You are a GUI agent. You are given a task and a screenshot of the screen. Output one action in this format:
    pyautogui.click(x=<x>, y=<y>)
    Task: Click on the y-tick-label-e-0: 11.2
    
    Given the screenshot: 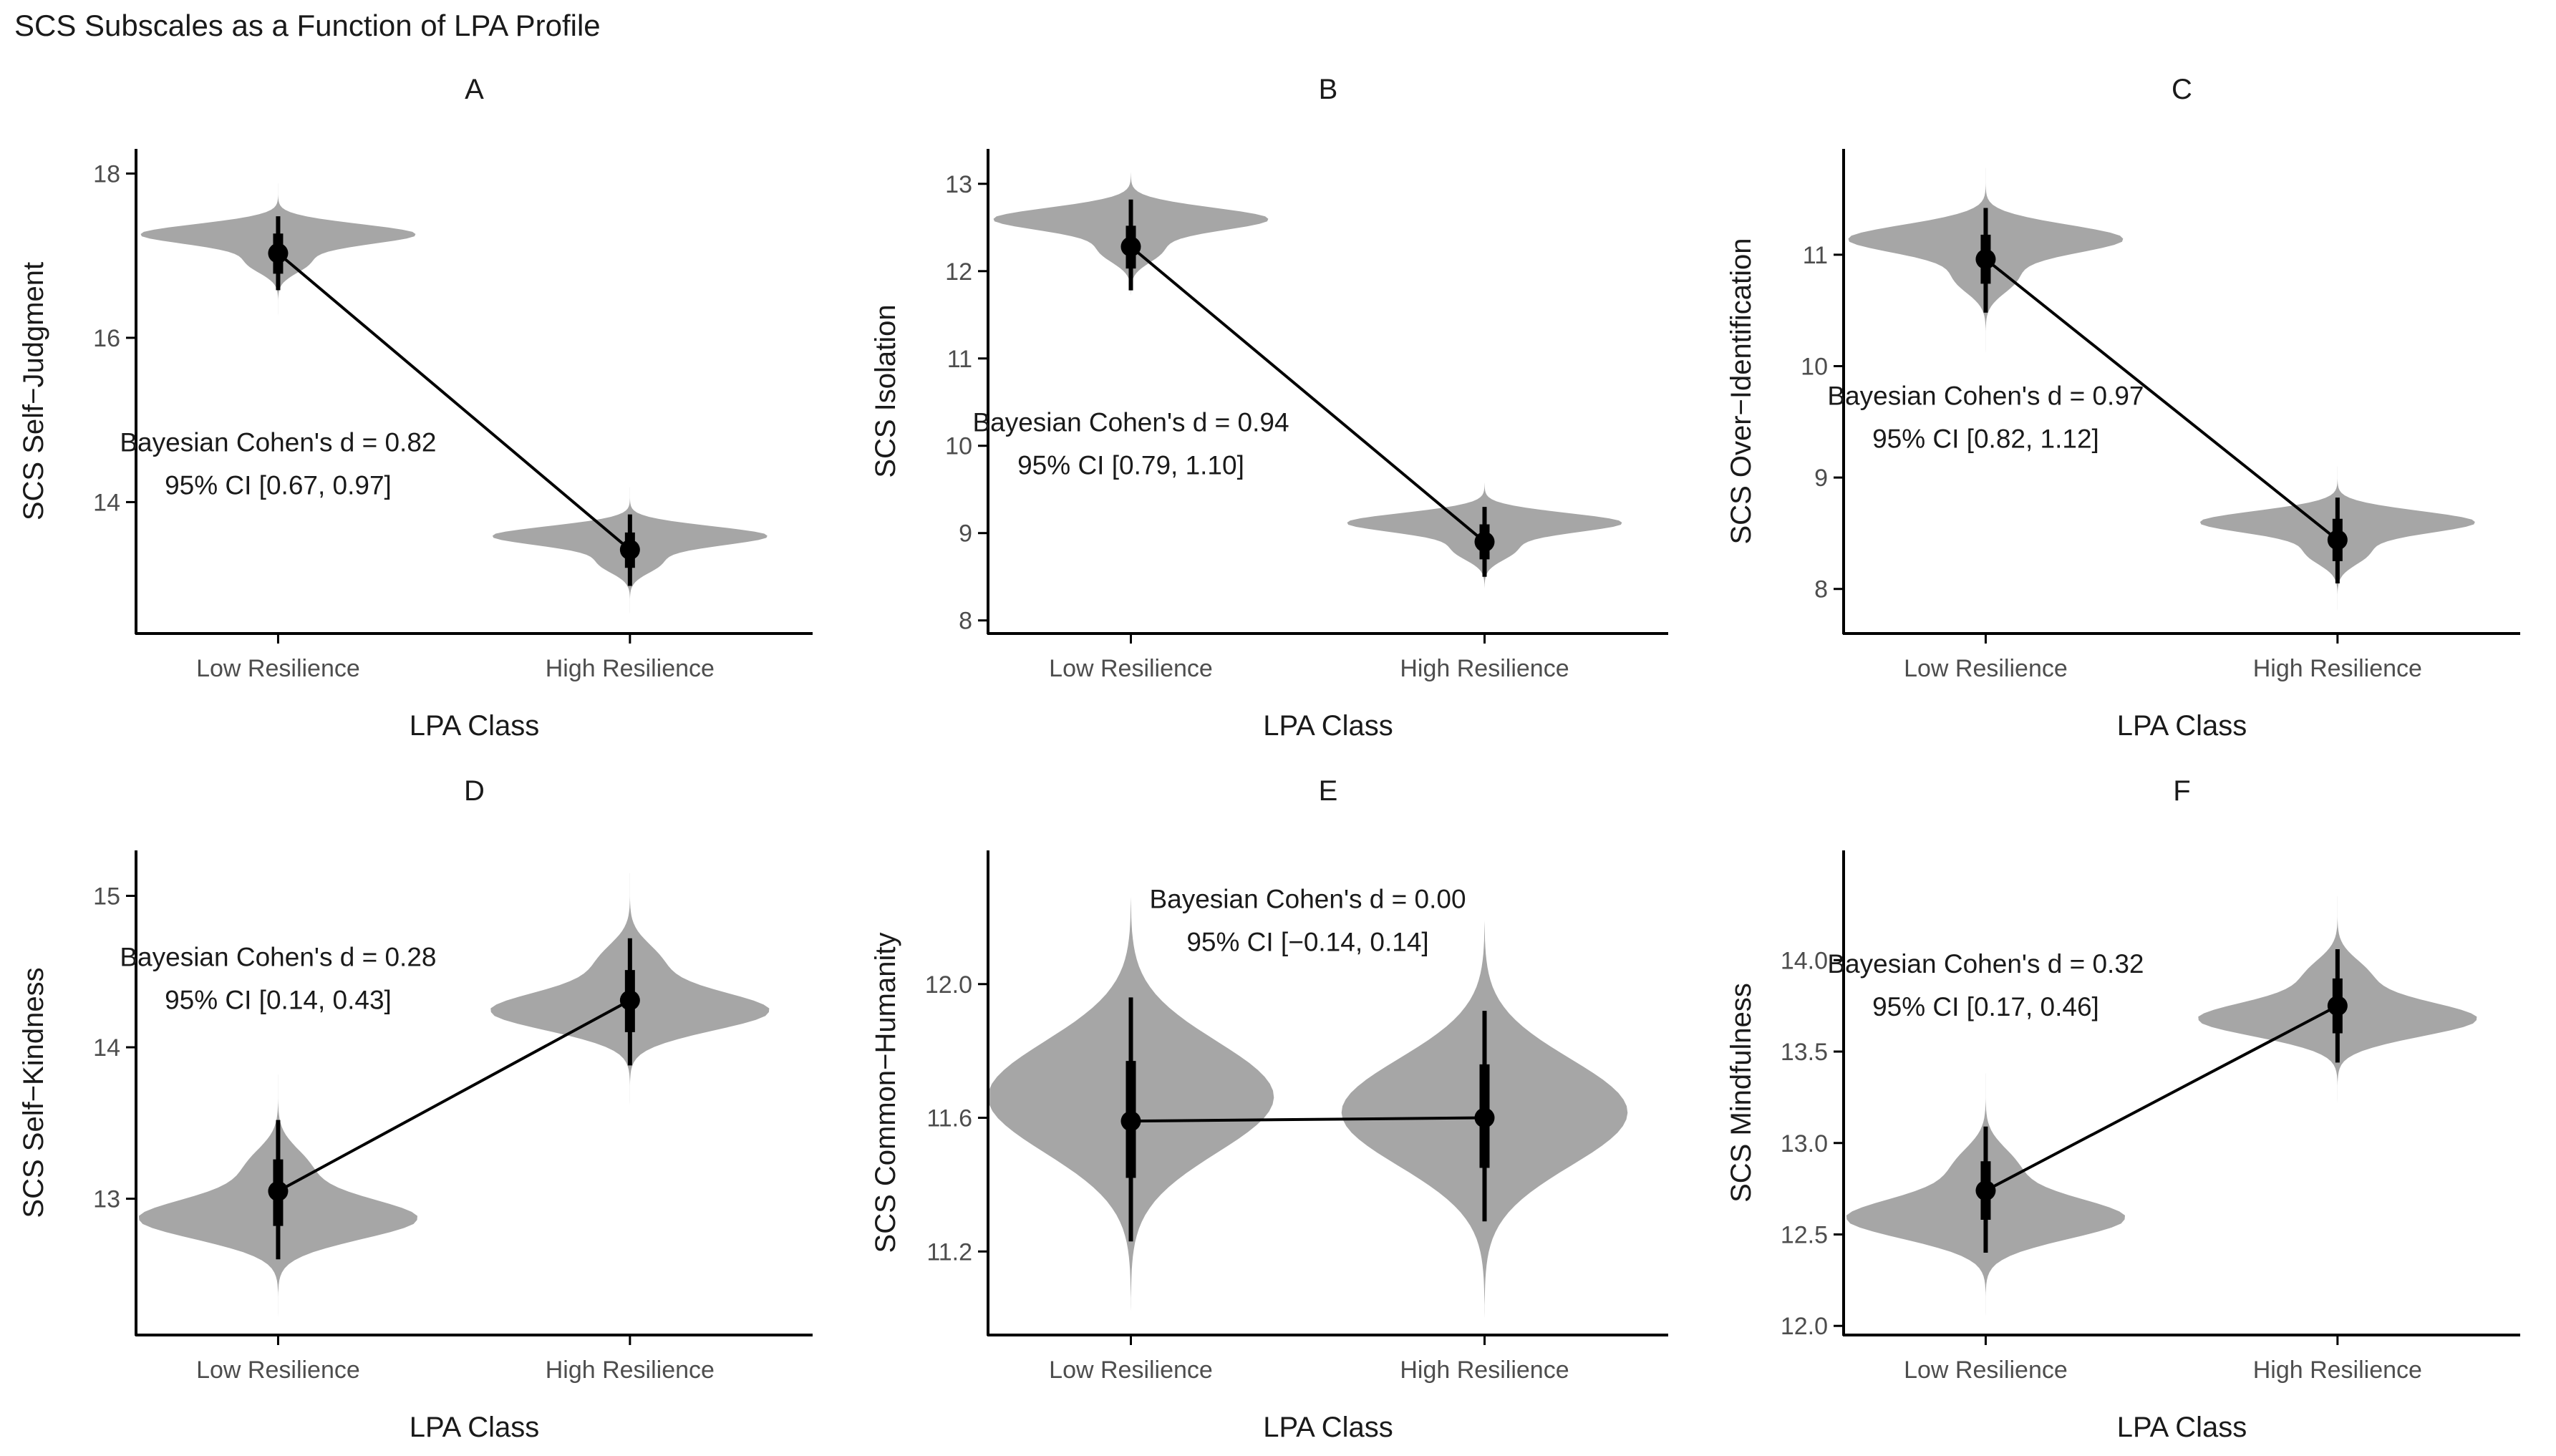 What is the action you would take?
    pyautogui.click(x=949, y=1252)
    